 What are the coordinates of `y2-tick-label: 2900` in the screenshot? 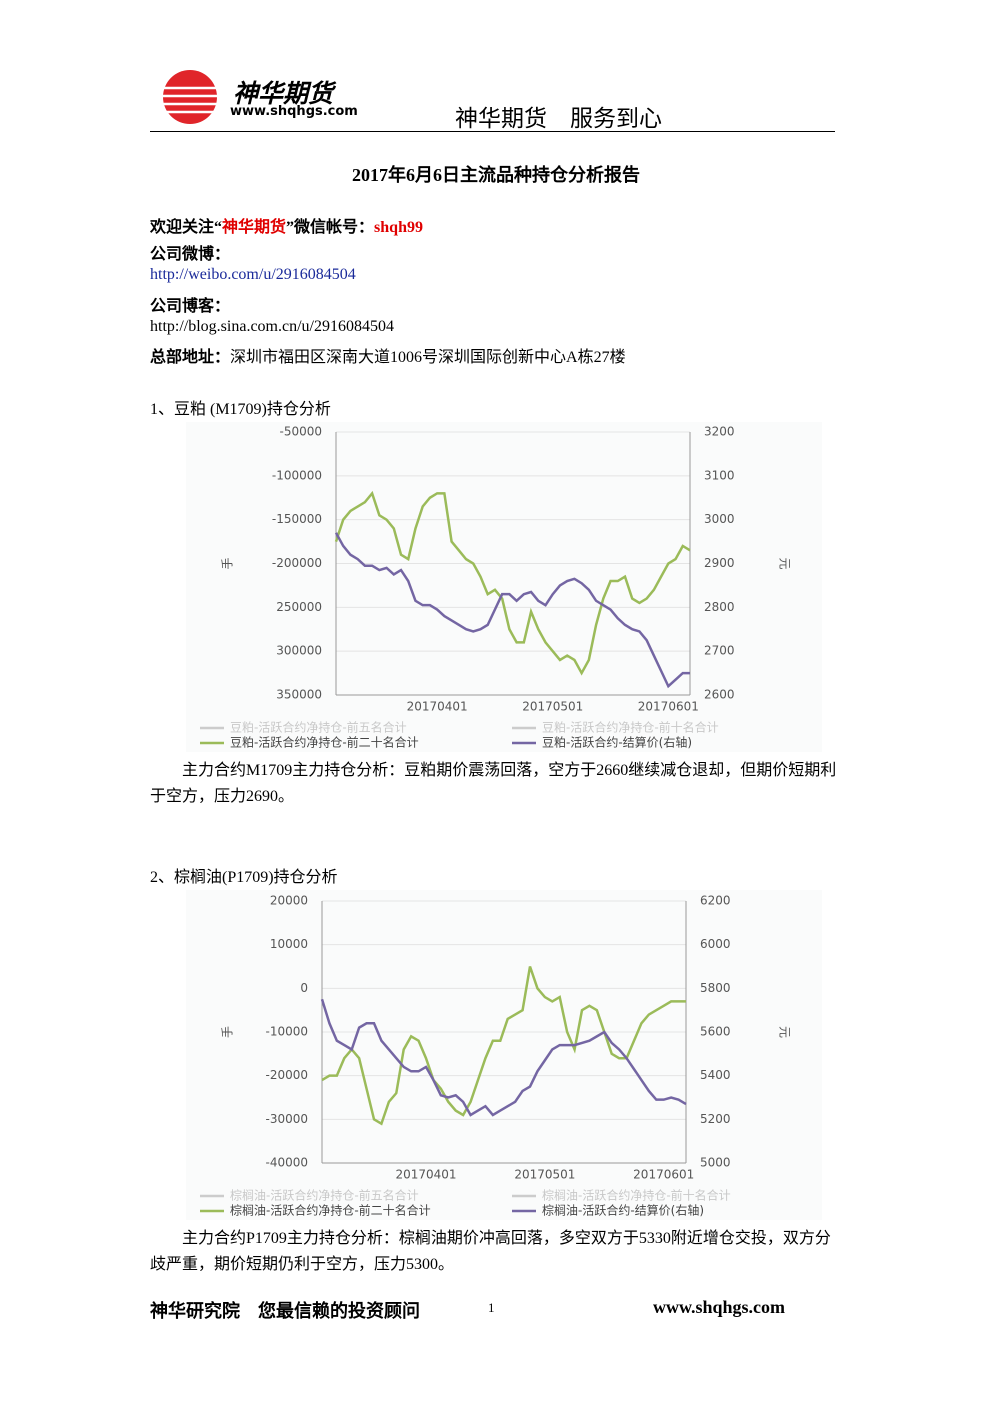 It's located at (719, 563).